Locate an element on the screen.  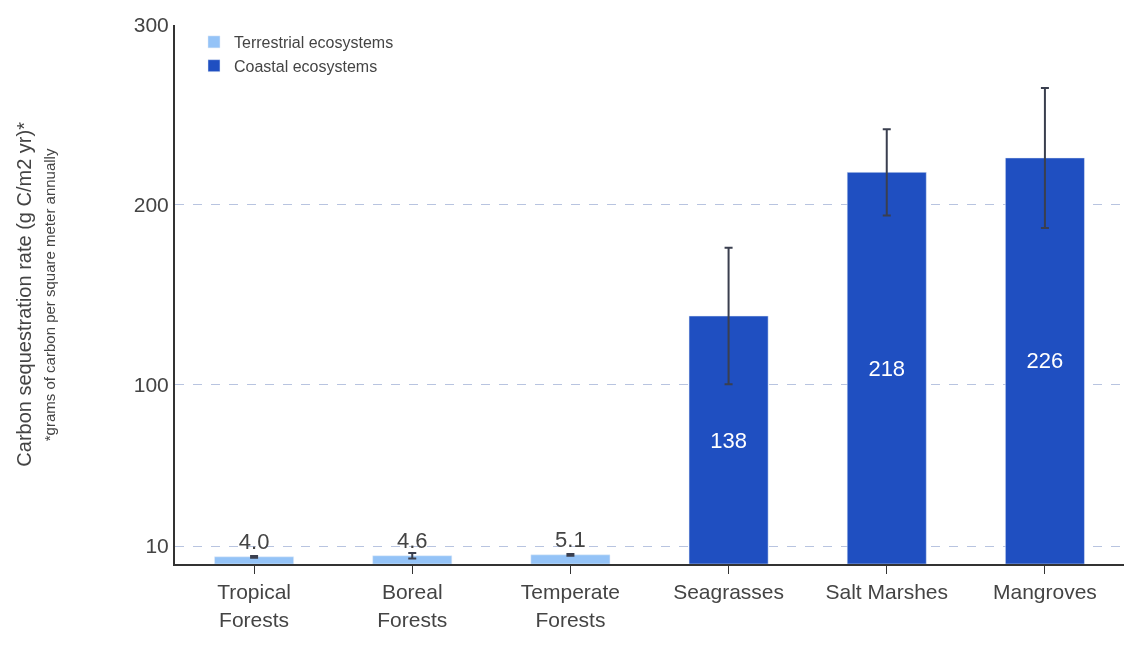
x-tick-label: Boreal Forests is located at coordinates (412, 605).